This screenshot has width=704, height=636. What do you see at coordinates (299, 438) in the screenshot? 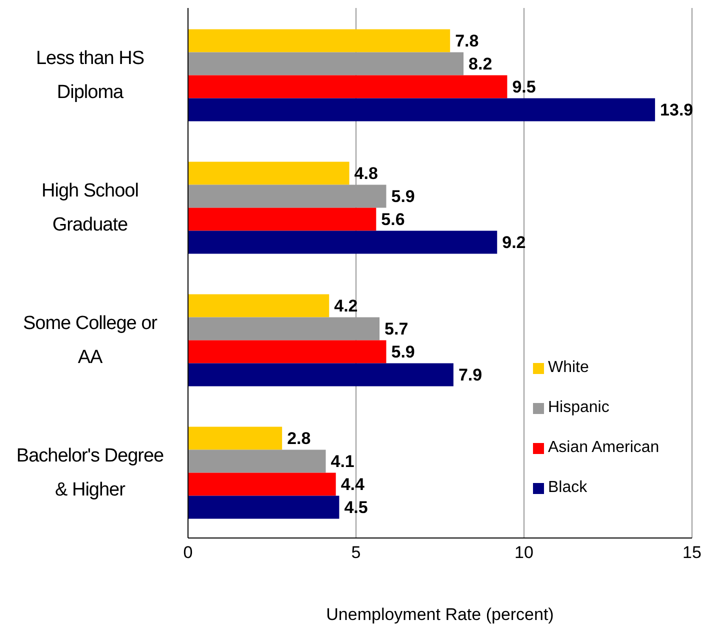
I see `data-label: 2.8` at bounding box center [299, 438].